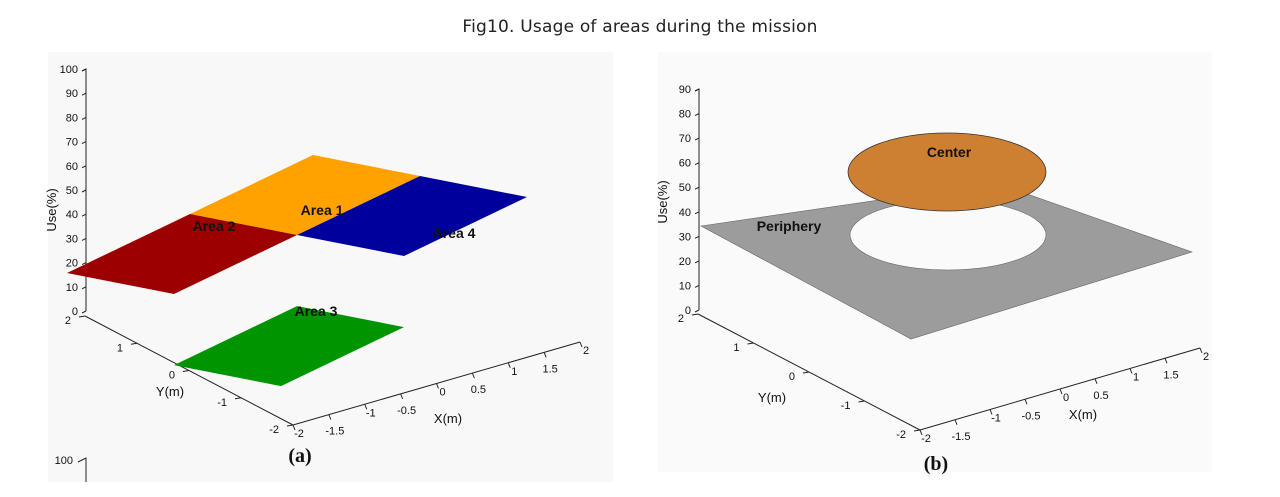  I want to click on area-2-label: Area 2, so click(214, 226).